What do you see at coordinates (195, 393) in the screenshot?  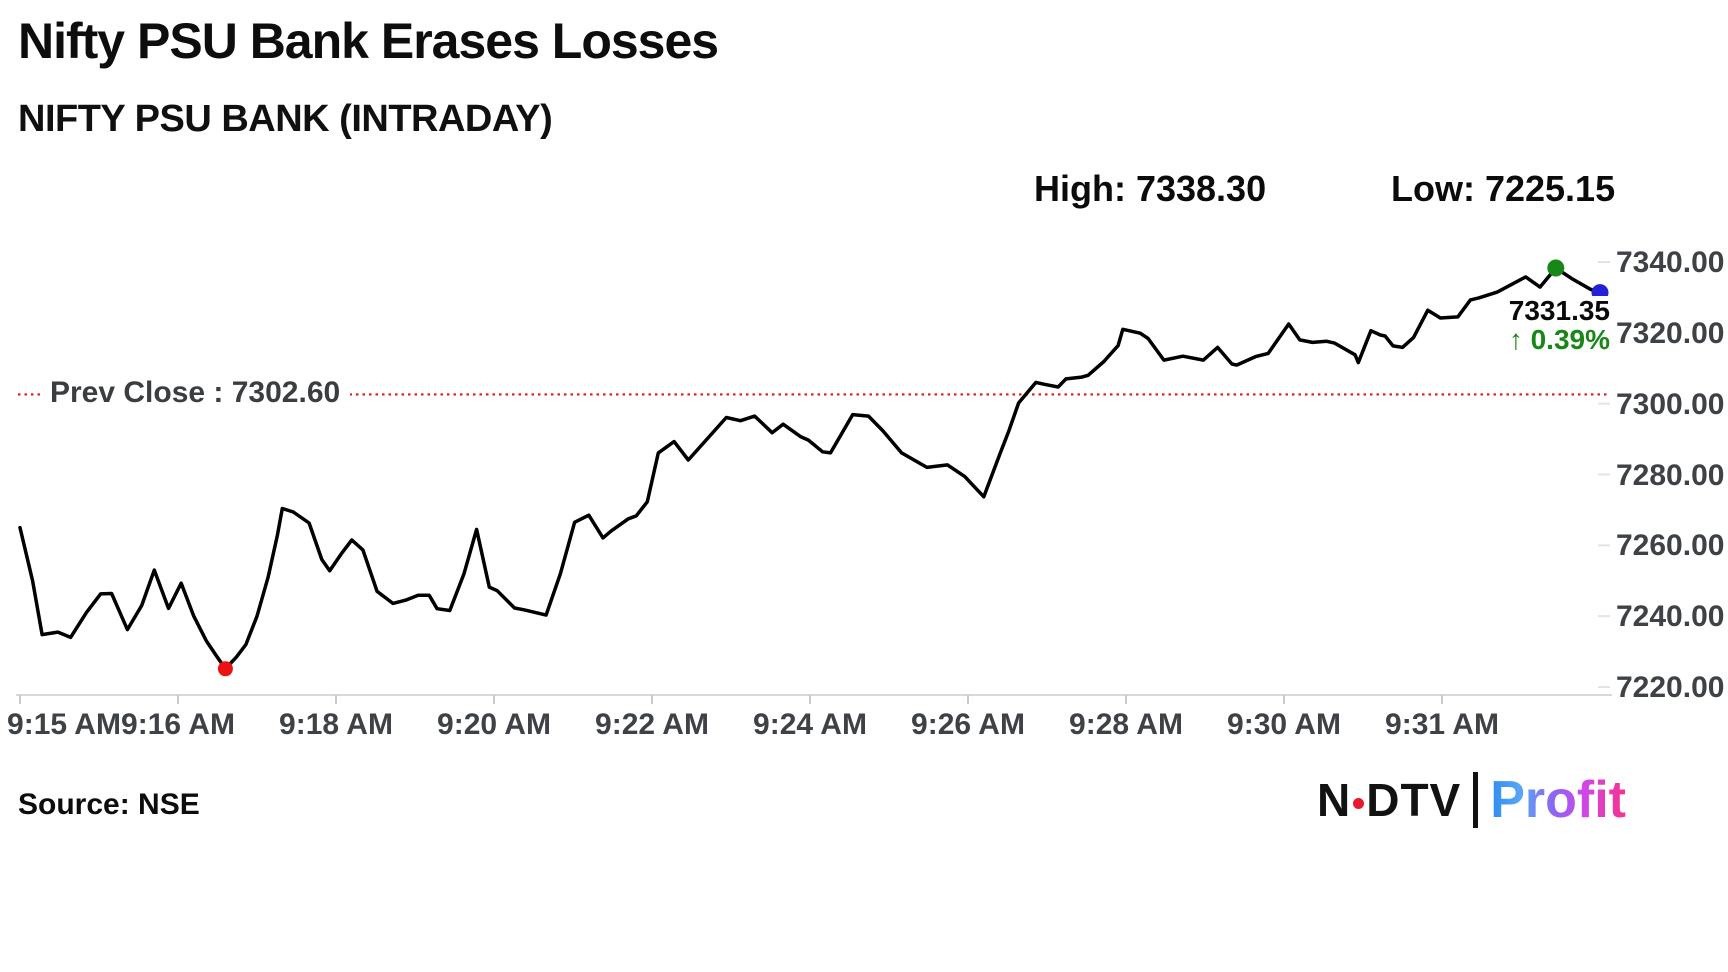 I see `prev-close-label: Prev Close : 7302.60` at bounding box center [195, 393].